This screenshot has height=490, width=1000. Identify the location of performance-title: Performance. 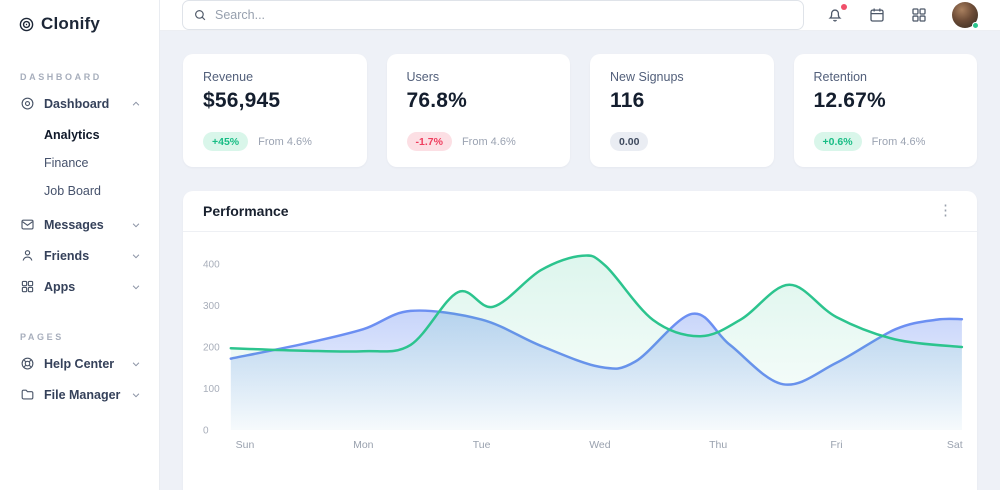
(246, 211).